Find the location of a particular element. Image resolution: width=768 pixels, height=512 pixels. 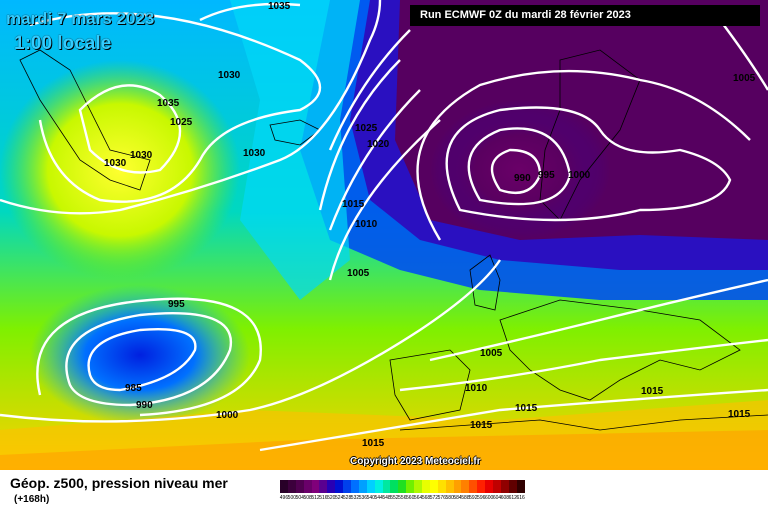

scale-label: 552 is located at coordinates (394, 498).